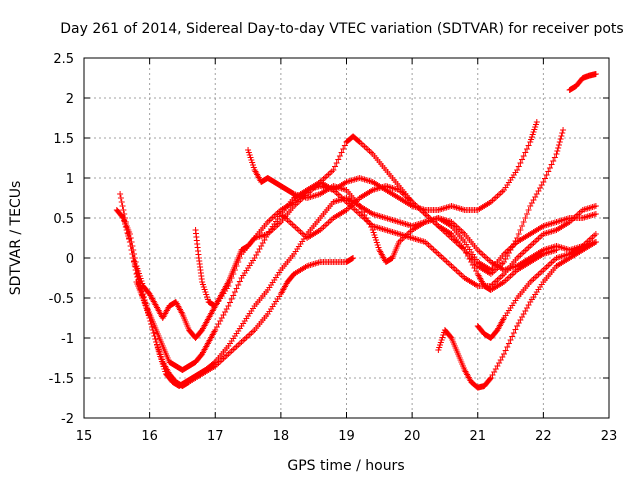 Image resolution: width=640 pixels, height=480 pixels. Describe the element at coordinates (70, 179) in the screenshot. I see `y-tick-label: 1` at that location.